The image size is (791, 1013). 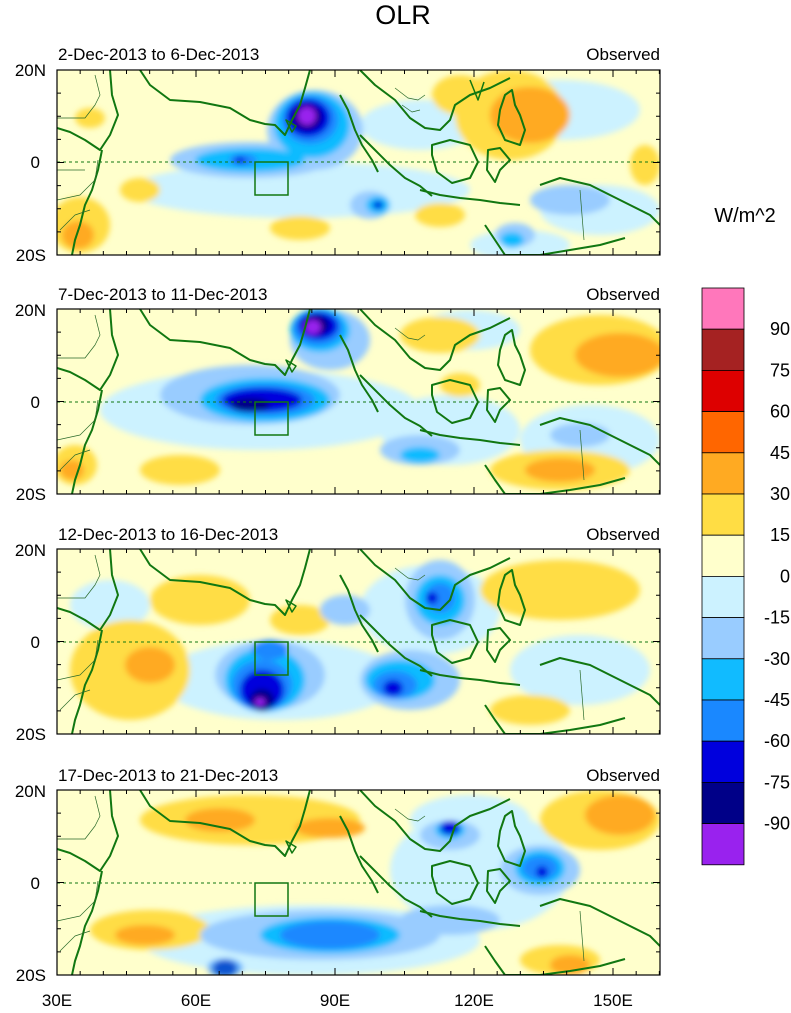 What do you see at coordinates (780, 412) in the screenshot?
I see `colorbar-label: 60` at bounding box center [780, 412].